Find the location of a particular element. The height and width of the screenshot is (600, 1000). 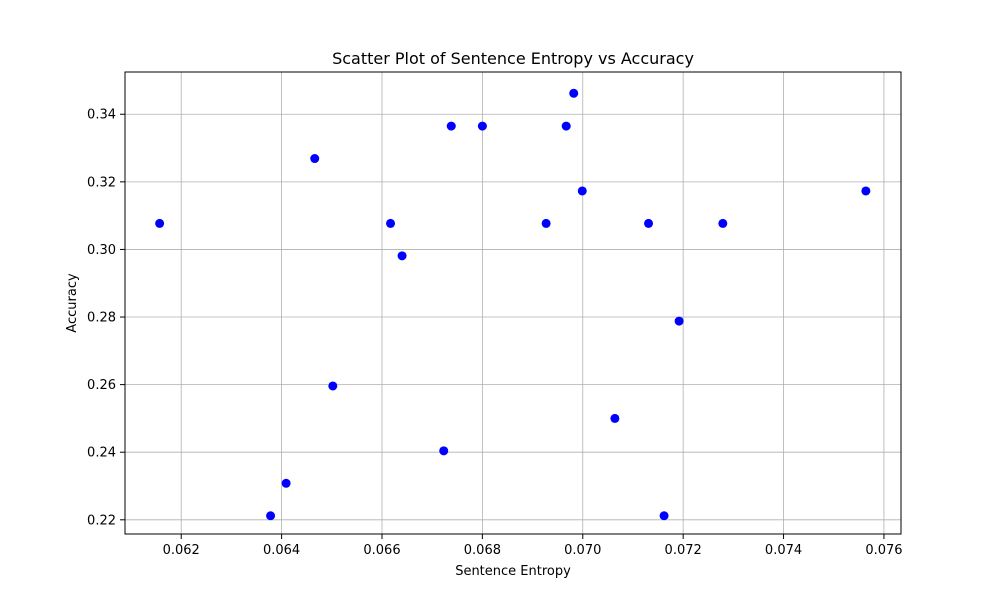

x-axis-ticks: 0.062 0.064 0.066 0.068 0.070 0.072 0.074 0.076 is located at coordinates (533, 546).